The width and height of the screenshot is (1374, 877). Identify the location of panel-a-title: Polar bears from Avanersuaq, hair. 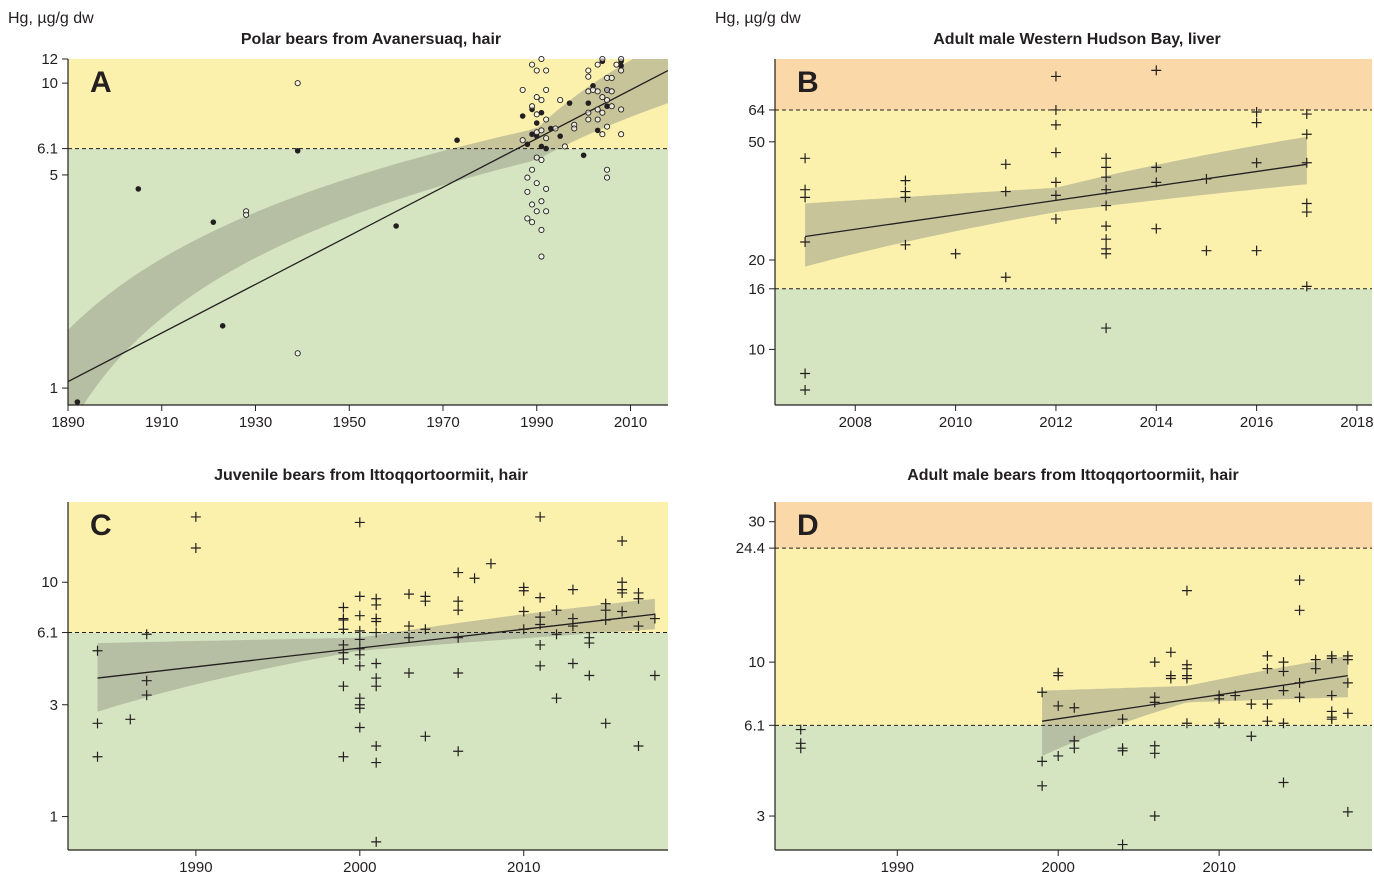
(371, 39).